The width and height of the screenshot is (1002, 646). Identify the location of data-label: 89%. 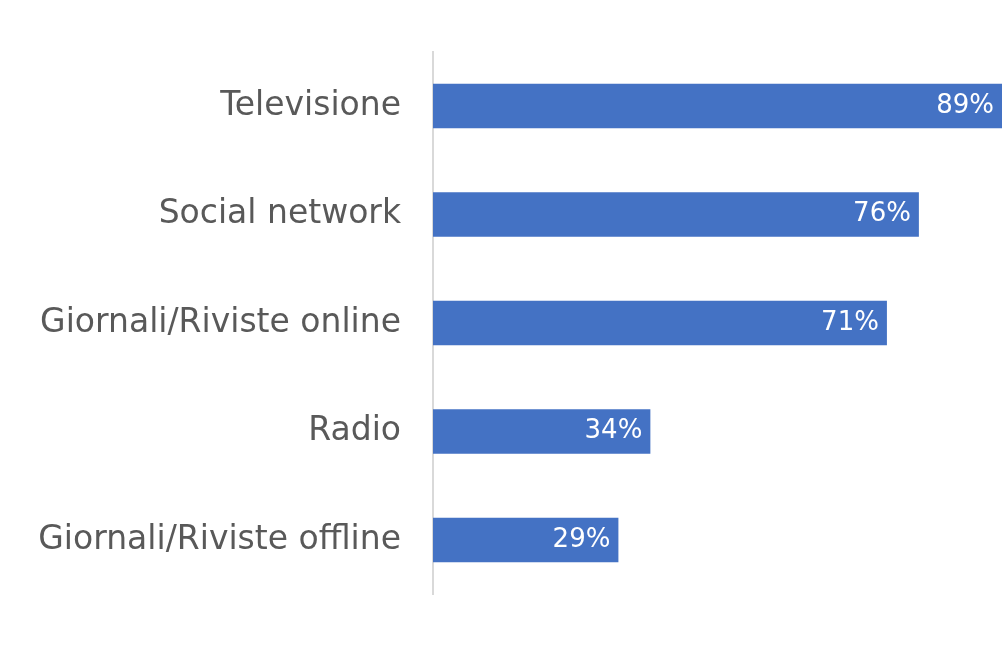
(965, 103).